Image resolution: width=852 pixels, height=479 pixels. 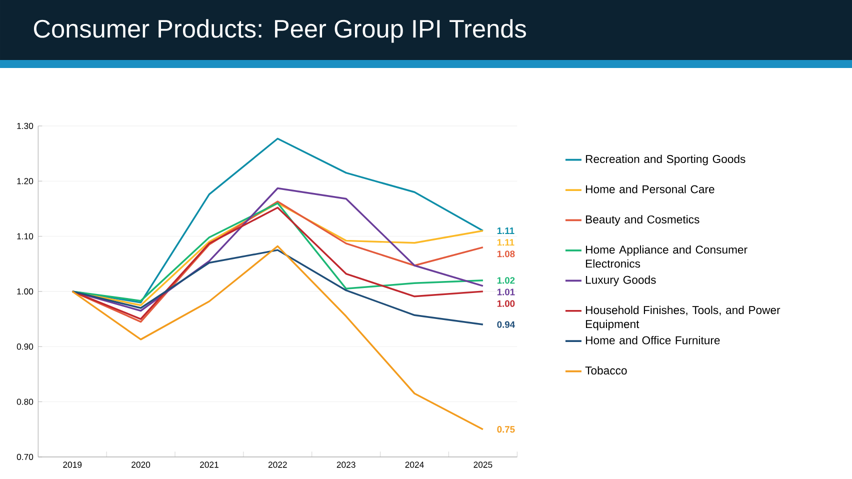 What do you see at coordinates (506, 303) in the screenshot?
I see `data-label: 1.00` at bounding box center [506, 303].